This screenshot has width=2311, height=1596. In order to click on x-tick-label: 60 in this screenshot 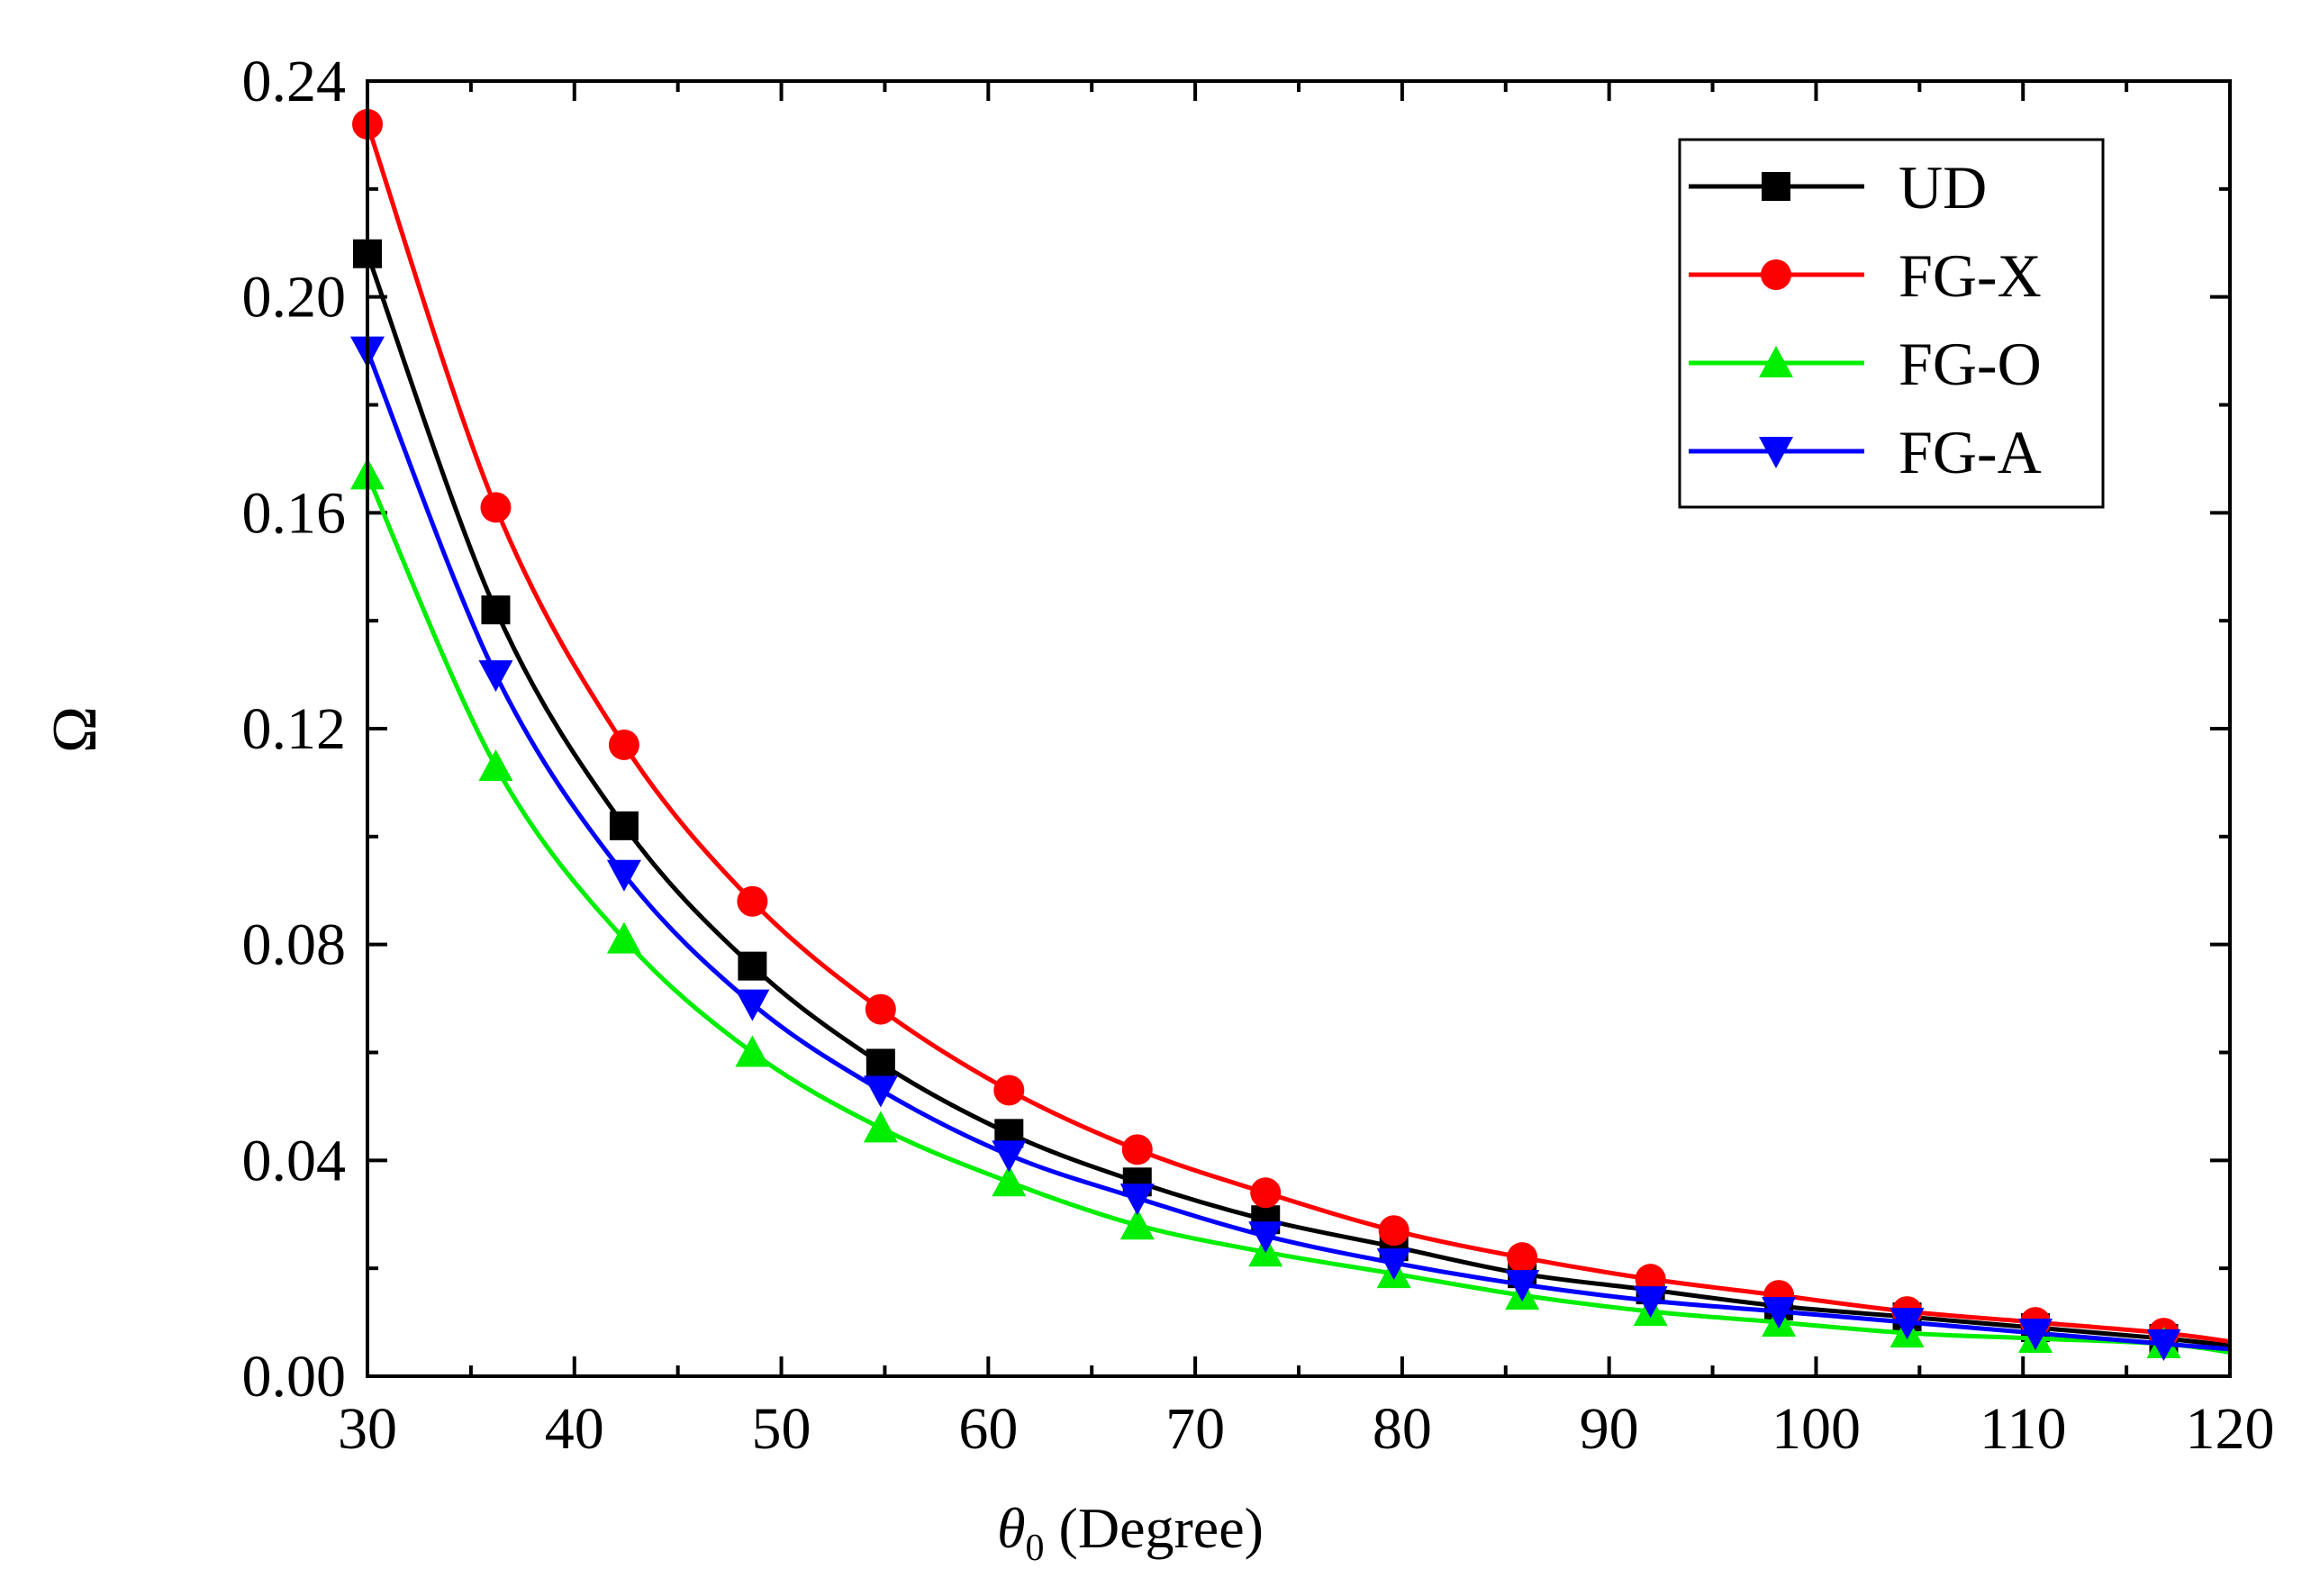, I will do `click(988, 1429)`.